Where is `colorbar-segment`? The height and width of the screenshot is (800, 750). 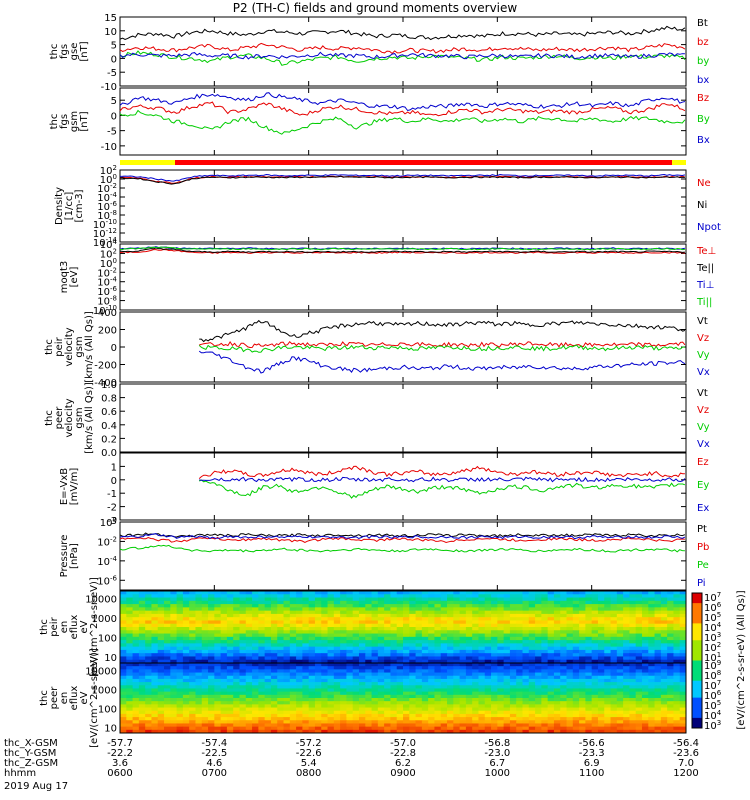 colorbar-segment is located at coordinates (697, 618).